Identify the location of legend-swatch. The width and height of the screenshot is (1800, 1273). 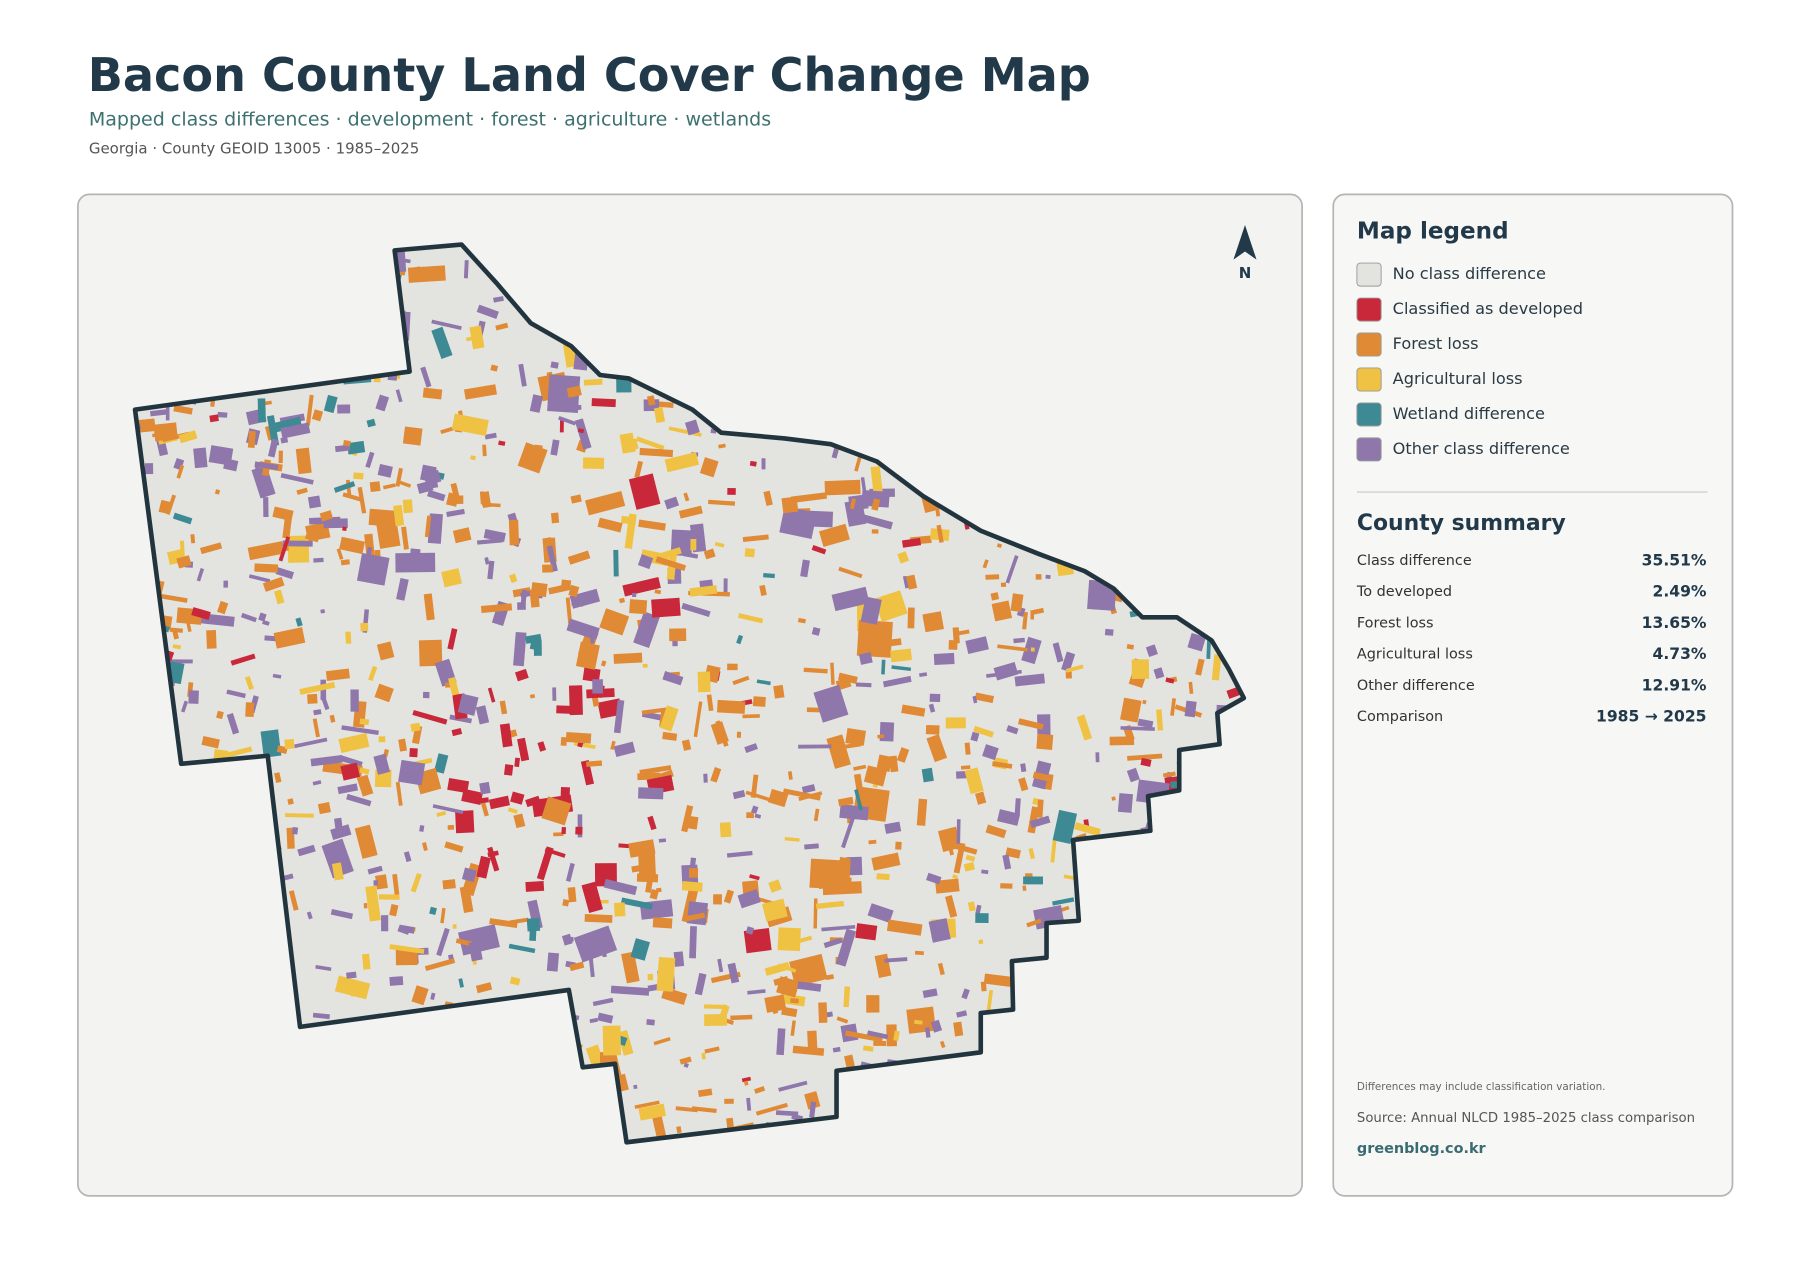
(1369, 309).